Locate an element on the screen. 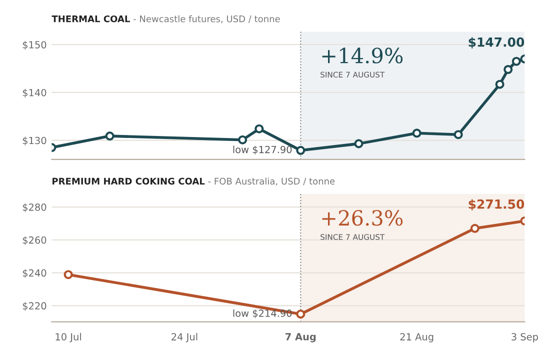 Image resolution: width=550 pixels, height=356 pixels. x-tick-label: 21 Aug is located at coordinates (417, 337).